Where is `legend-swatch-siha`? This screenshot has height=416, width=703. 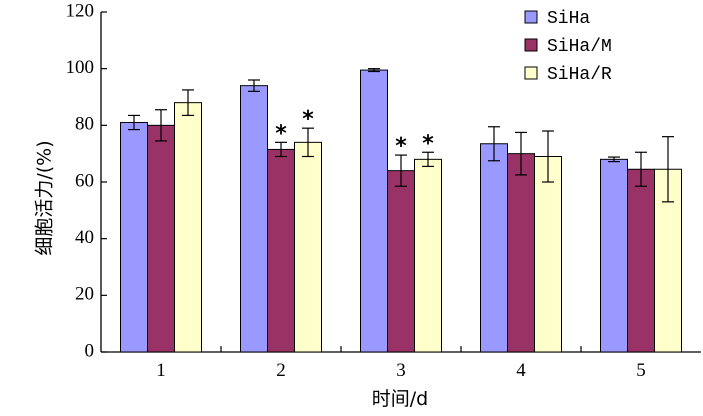
legend-swatch-siha is located at coordinates (531, 17).